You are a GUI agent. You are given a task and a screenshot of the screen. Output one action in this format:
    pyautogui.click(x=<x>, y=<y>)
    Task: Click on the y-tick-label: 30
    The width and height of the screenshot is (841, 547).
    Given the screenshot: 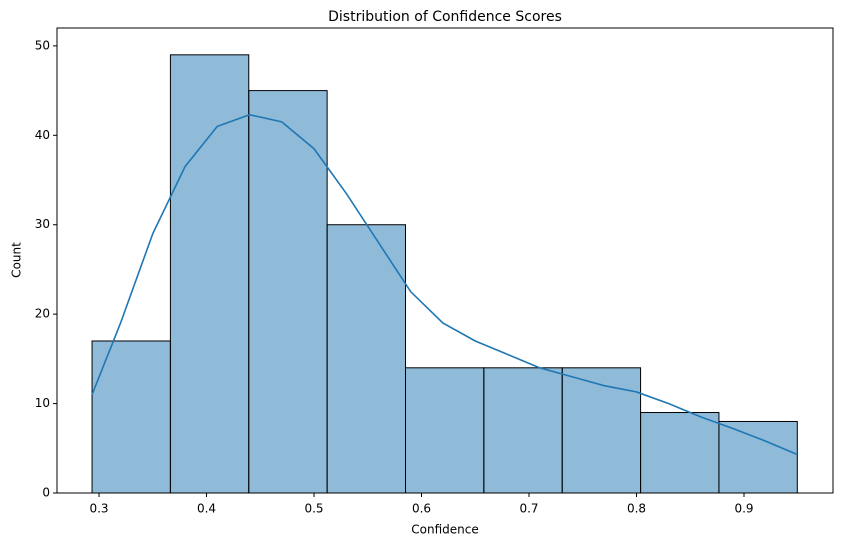 What is the action you would take?
    pyautogui.click(x=42, y=224)
    